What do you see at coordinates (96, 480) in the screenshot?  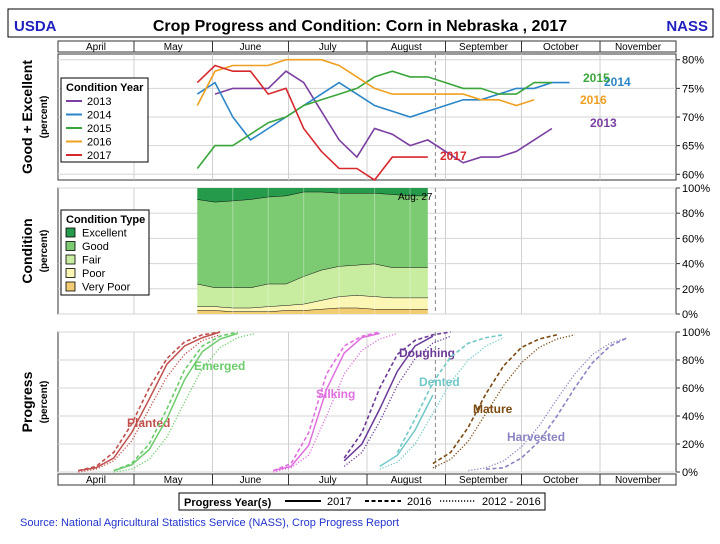 I see `bottom-month-axis-month-label: April` at bounding box center [96, 480].